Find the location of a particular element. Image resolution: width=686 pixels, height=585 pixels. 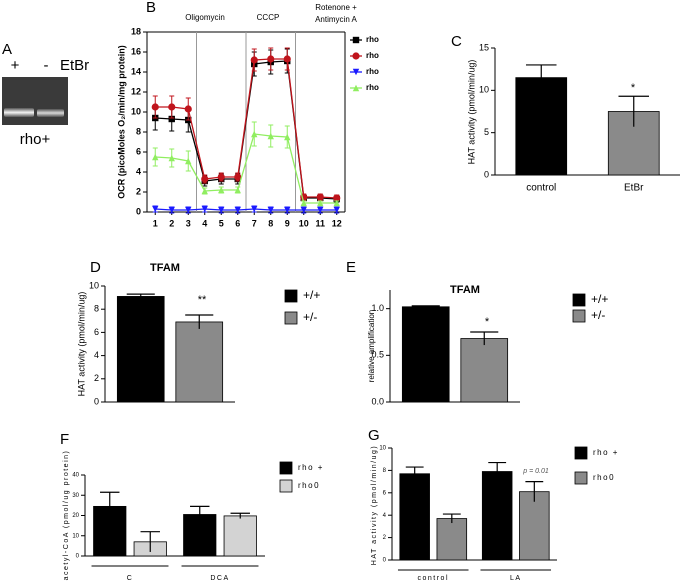

x-tick-label: 9 is located at coordinates (287, 223).